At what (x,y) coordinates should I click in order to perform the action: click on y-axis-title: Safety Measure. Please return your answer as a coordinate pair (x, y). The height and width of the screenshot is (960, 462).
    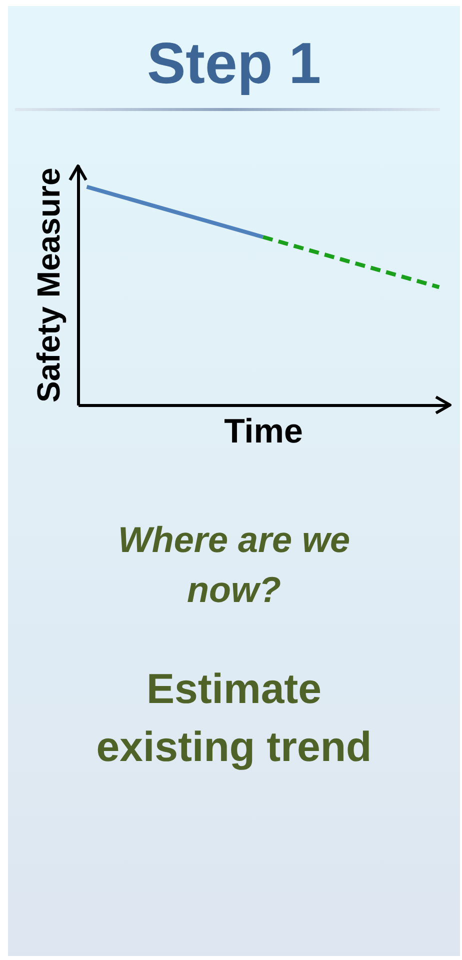
    Looking at the image, I should click on (48, 285).